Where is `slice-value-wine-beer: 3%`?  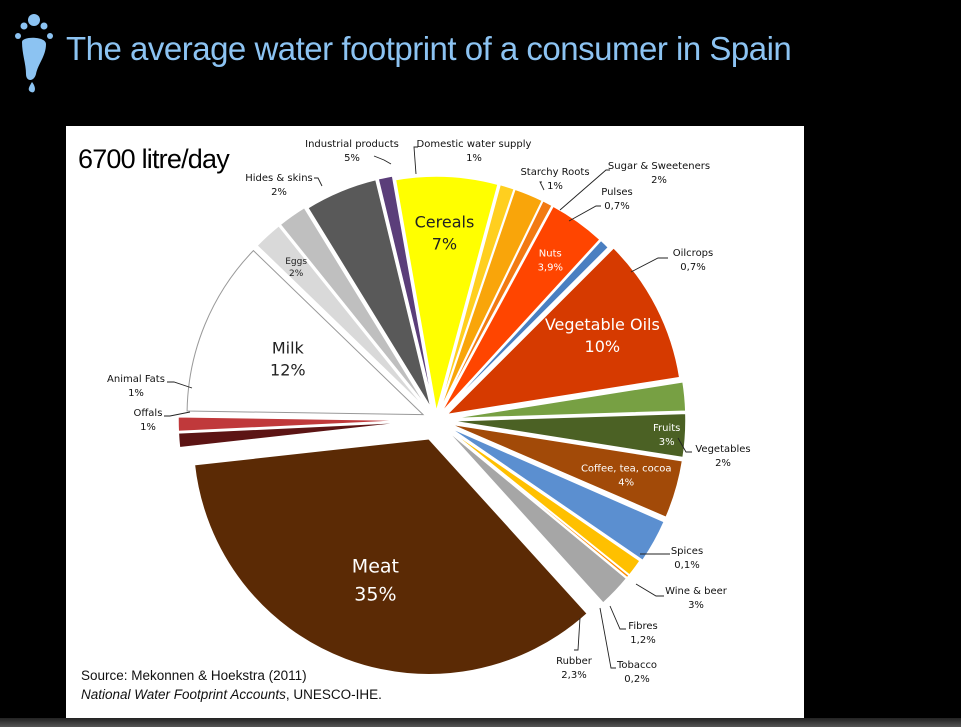
slice-value-wine-beer: 3% is located at coordinates (696, 605).